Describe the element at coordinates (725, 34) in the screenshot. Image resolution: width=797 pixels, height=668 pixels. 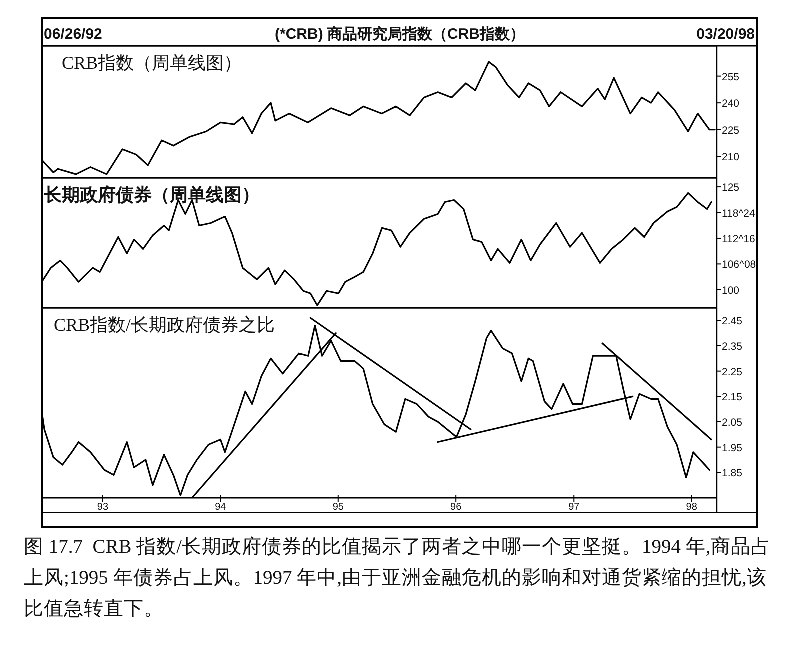
I see `text: 03/20/98` at that location.